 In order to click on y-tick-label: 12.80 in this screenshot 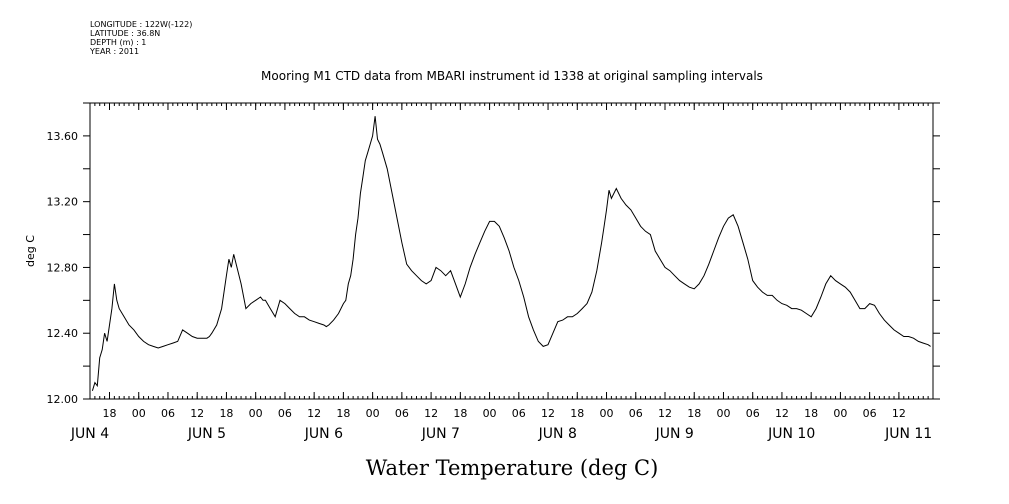, I will do `click(63, 267)`.